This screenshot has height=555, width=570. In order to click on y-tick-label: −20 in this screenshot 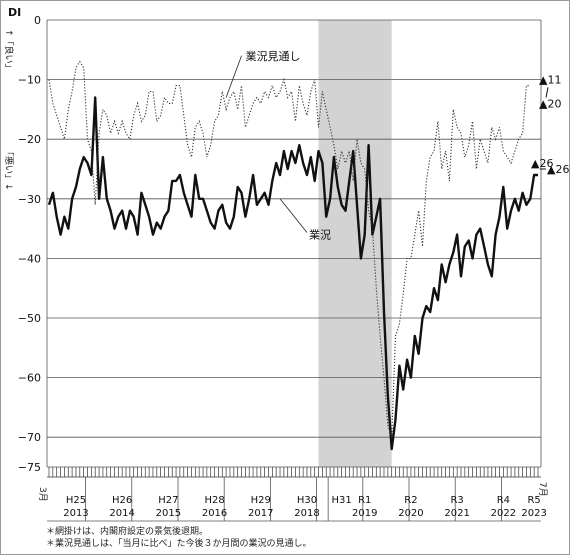, I will do `click(29, 139)`.